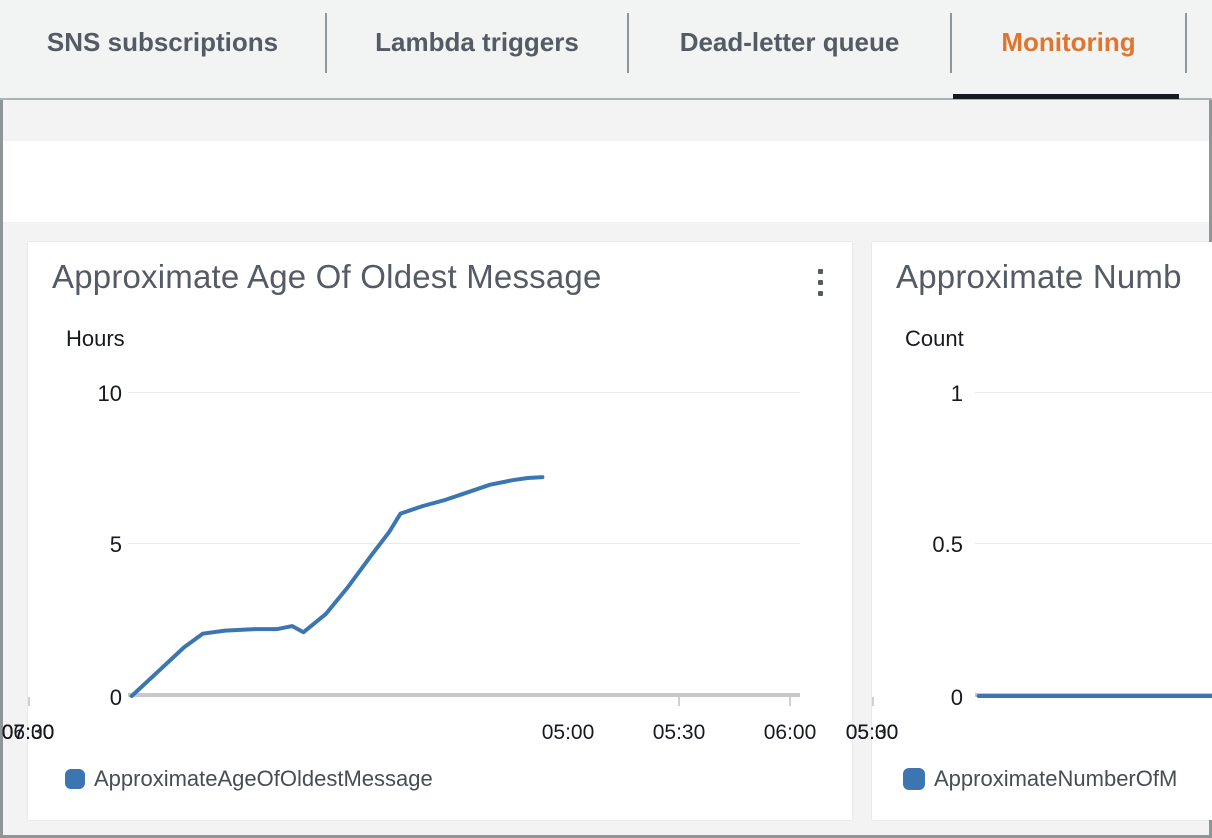 The height and width of the screenshot is (838, 1212). What do you see at coordinates (1068, 42) in the screenshot?
I see `tab-label: Monitoring` at bounding box center [1068, 42].